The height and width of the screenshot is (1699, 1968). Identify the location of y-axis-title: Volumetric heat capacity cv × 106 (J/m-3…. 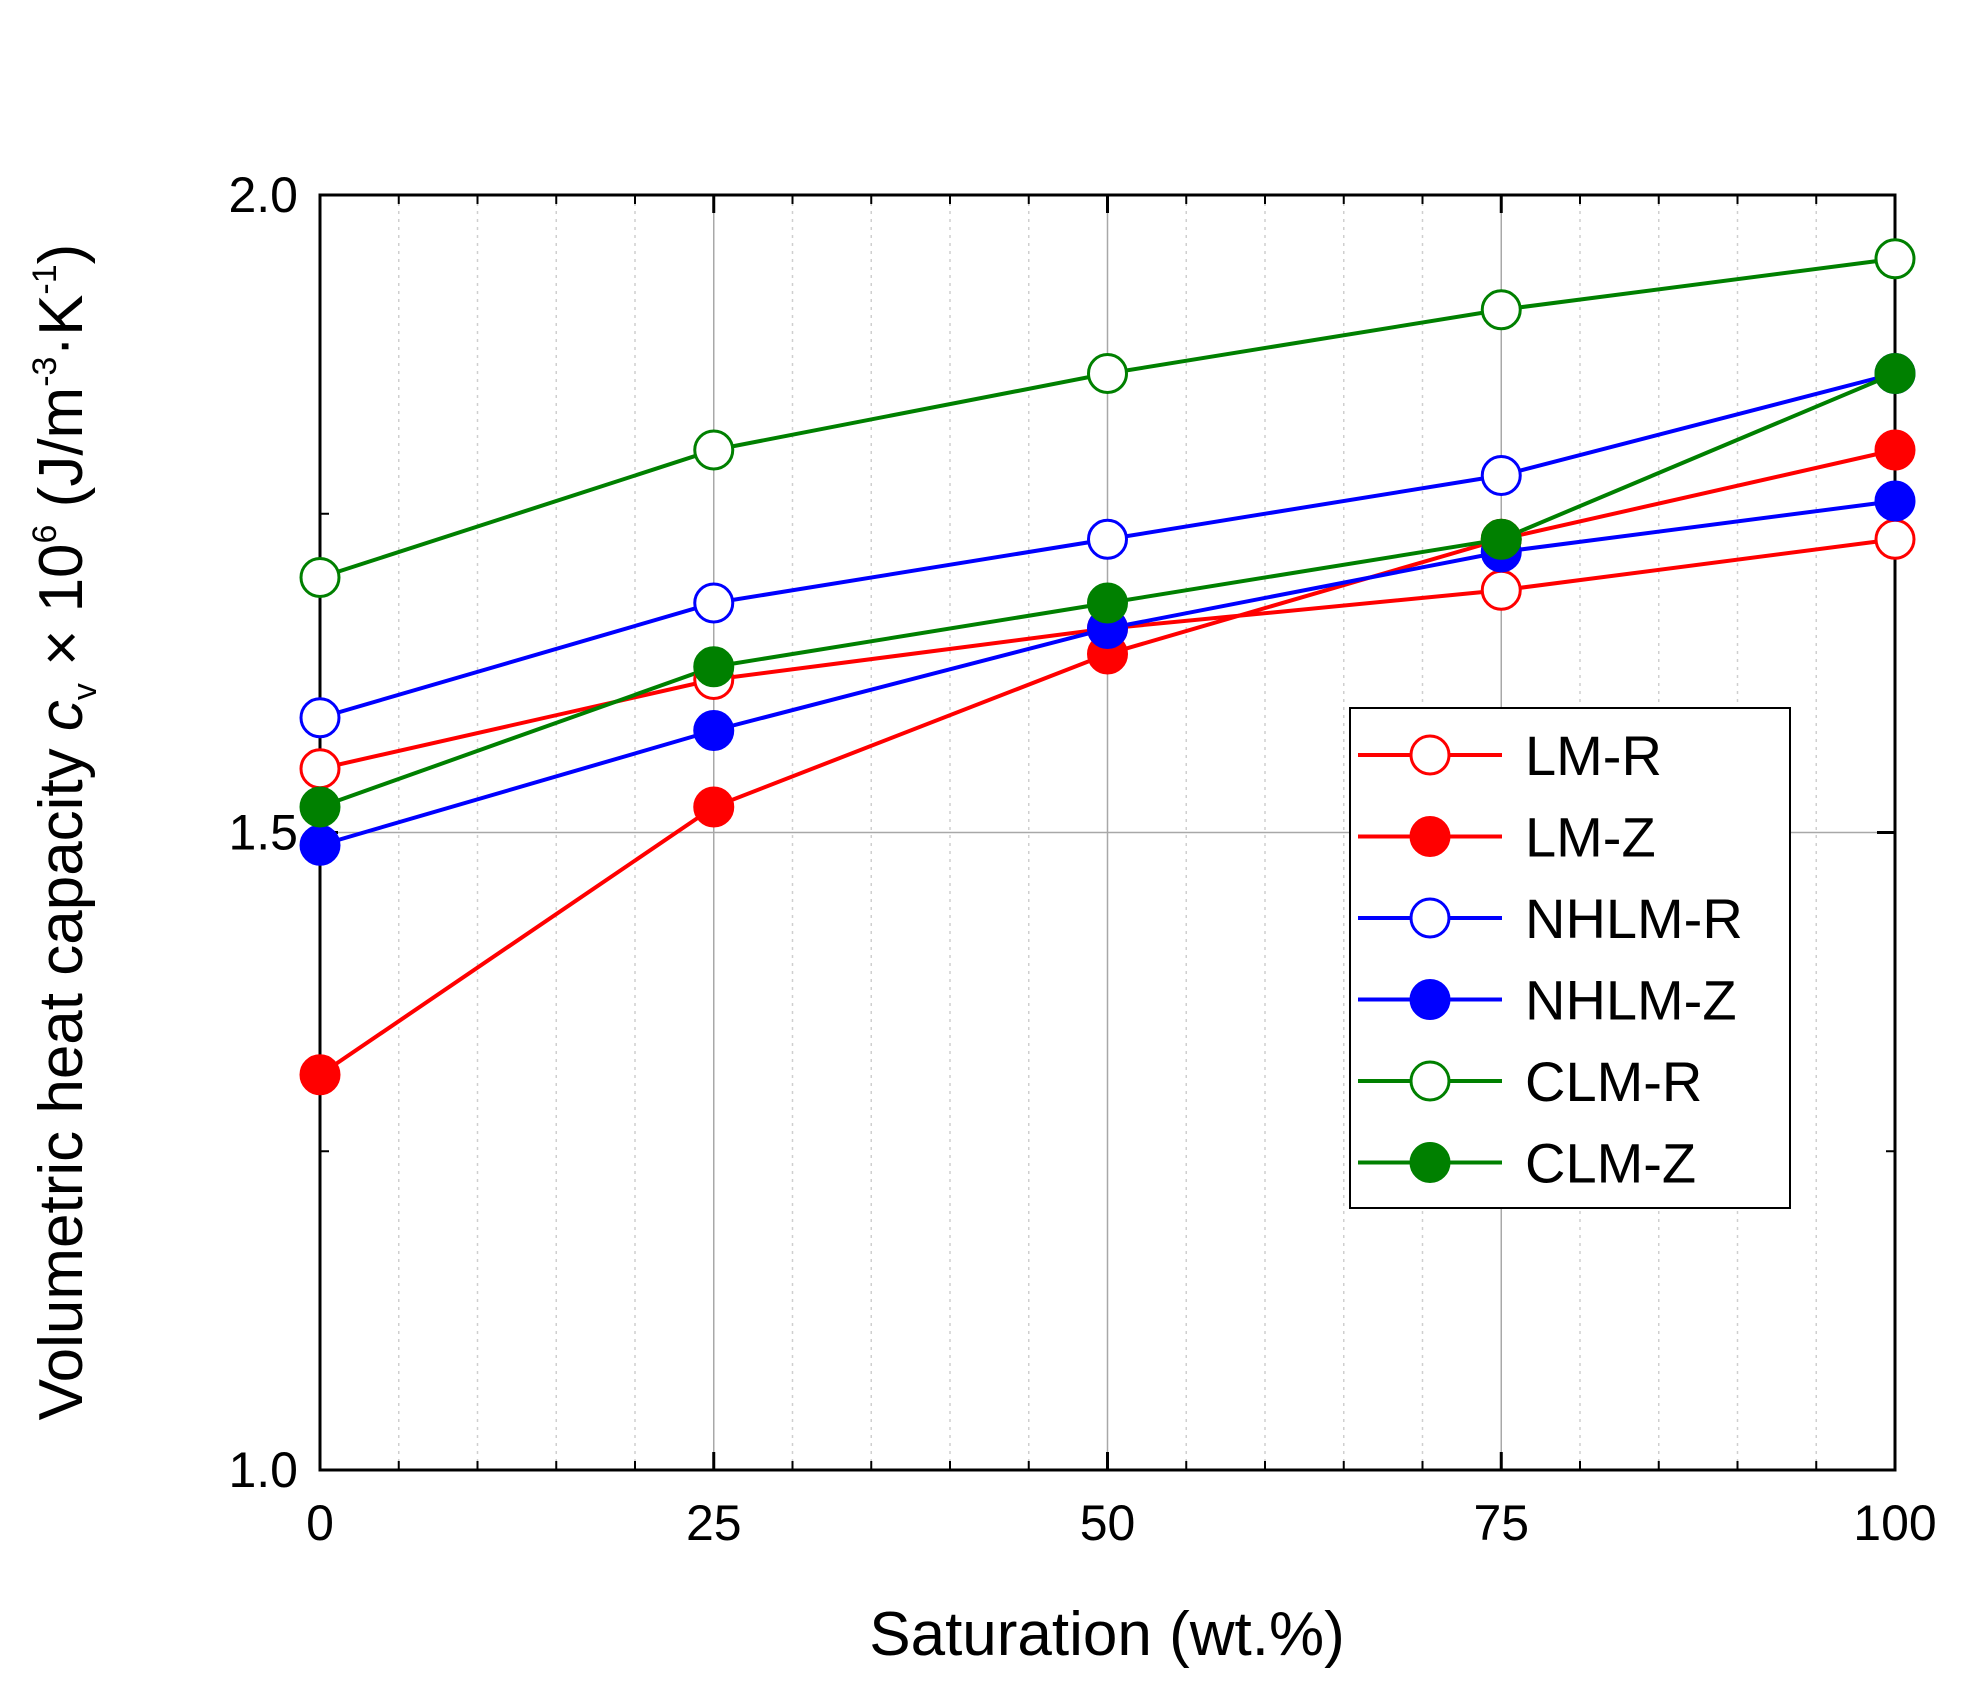
(65, 832).